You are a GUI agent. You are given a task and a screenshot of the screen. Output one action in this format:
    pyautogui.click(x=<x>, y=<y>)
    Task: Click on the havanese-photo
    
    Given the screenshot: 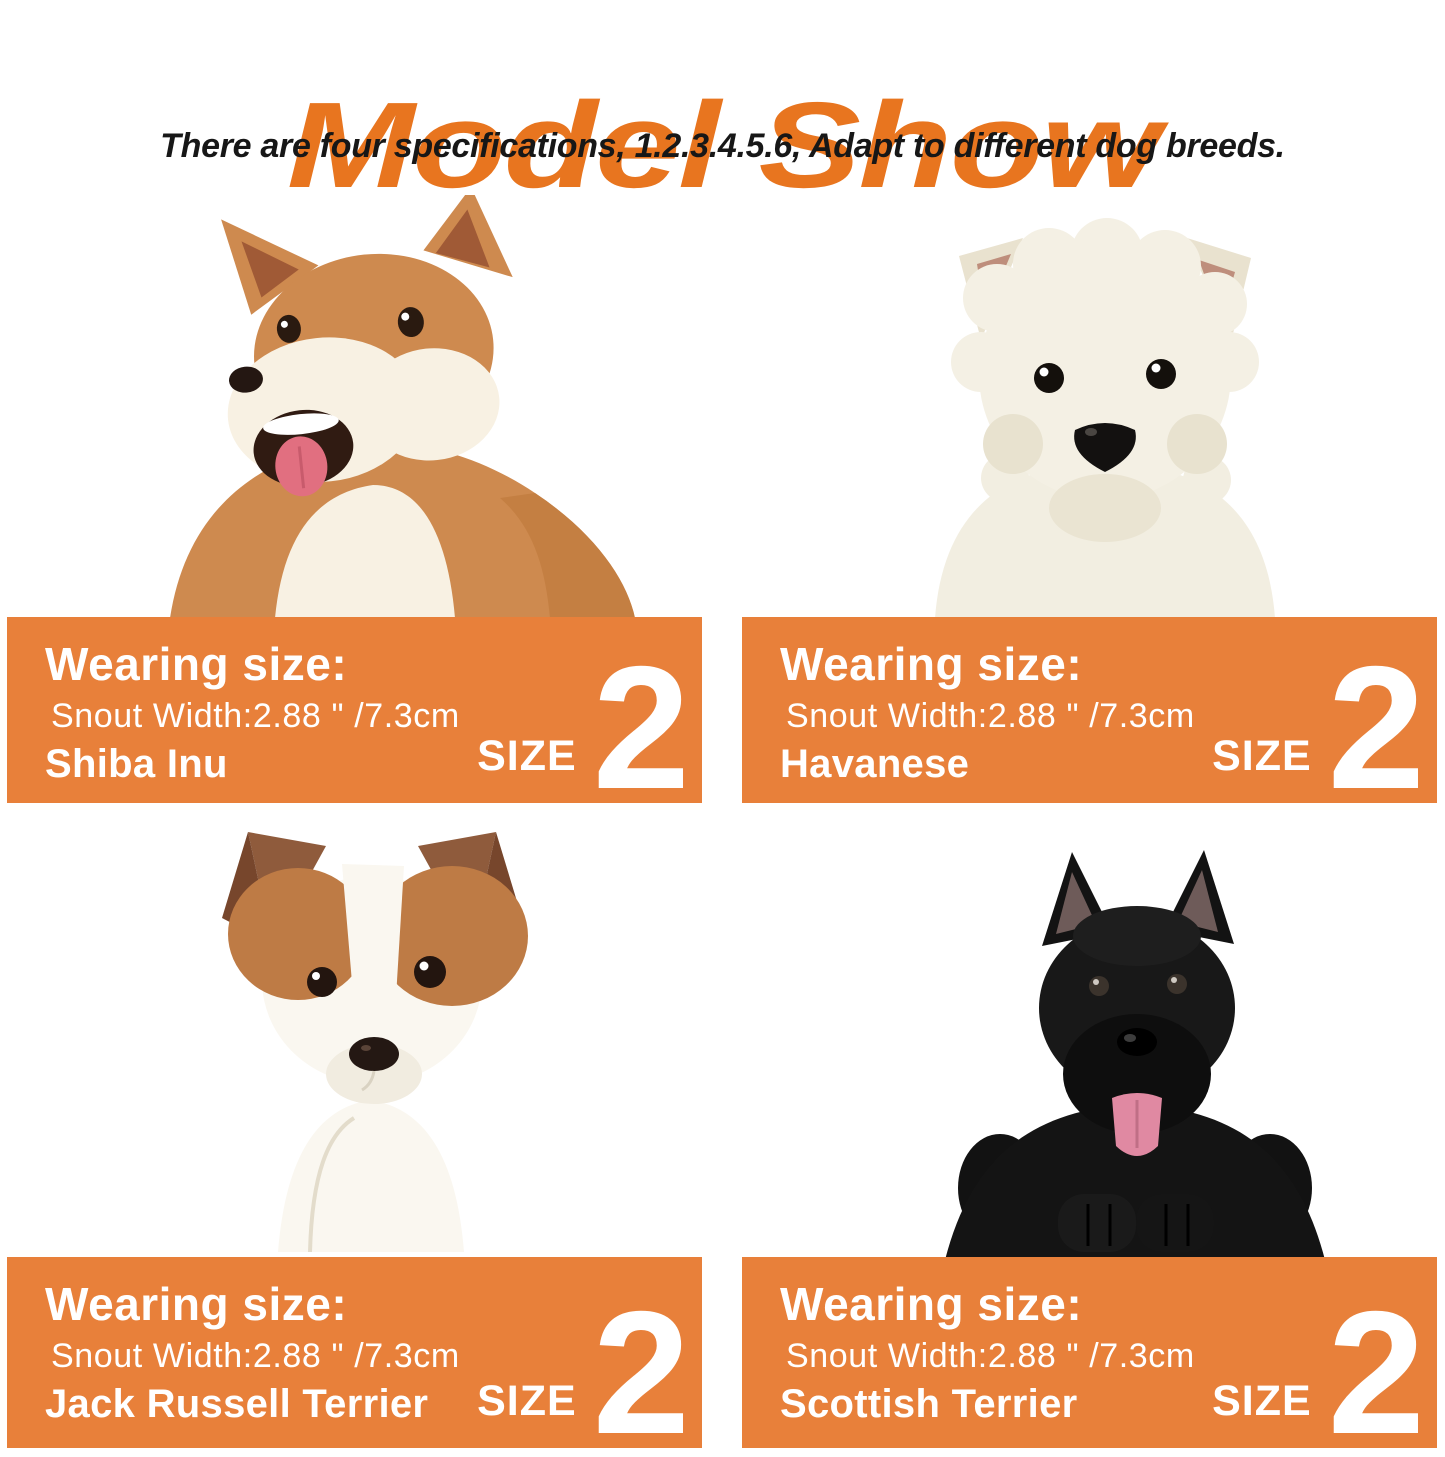 What is the action you would take?
    pyautogui.click(x=1105, y=415)
    